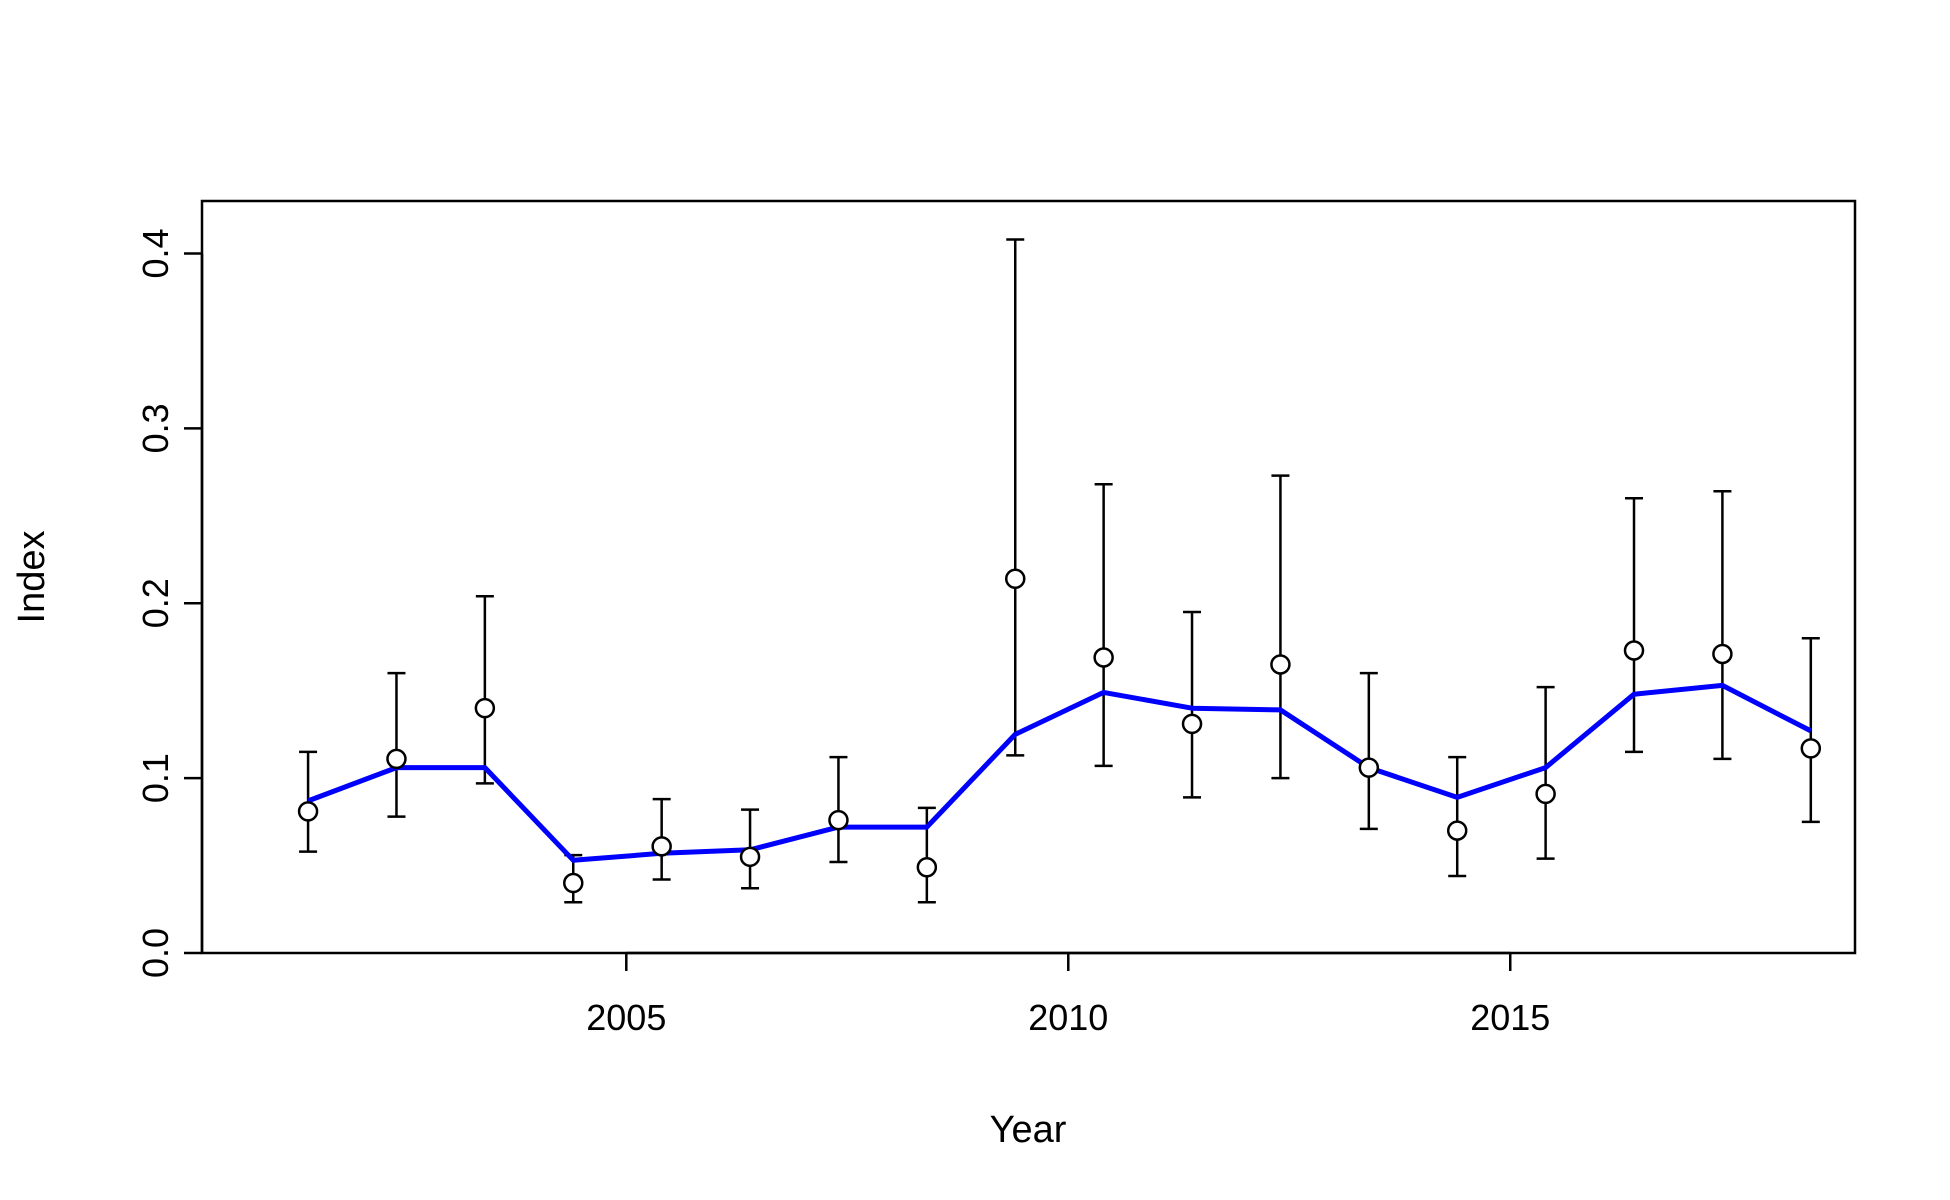 The image size is (1950, 1200). What do you see at coordinates (155, 603) in the screenshot?
I see `y-tick-label: 0.2` at bounding box center [155, 603].